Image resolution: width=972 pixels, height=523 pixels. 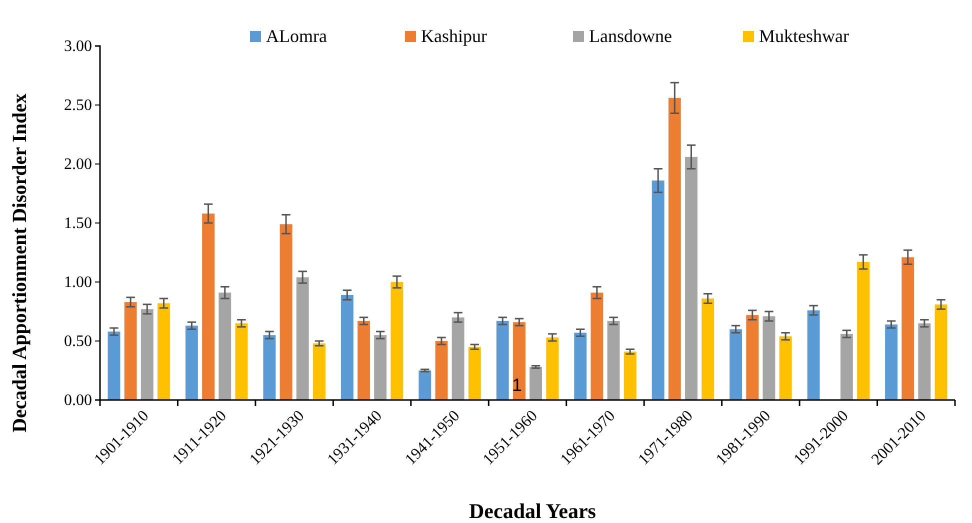 What do you see at coordinates (532, 511) in the screenshot?
I see `x-axis-title: Decadal Years` at bounding box center [532, 511].